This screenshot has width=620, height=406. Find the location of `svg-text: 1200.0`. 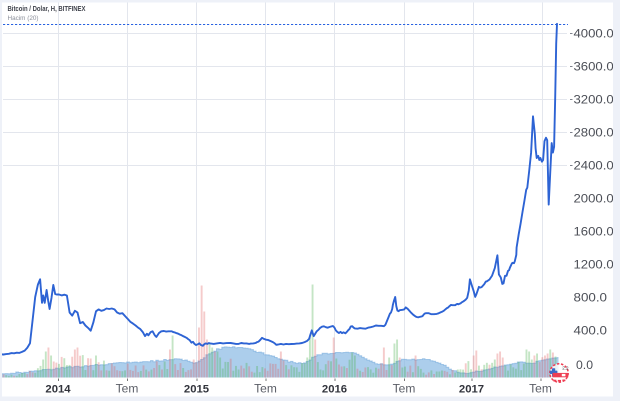

svg-text: 1200.0 is located at coordinates (594, 264).